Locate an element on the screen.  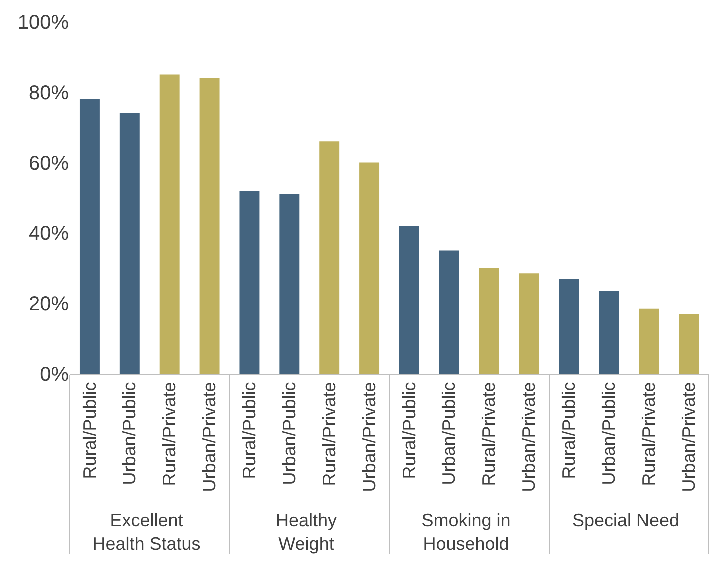
text: Healthy Weight is located at coordinates (306, 532).